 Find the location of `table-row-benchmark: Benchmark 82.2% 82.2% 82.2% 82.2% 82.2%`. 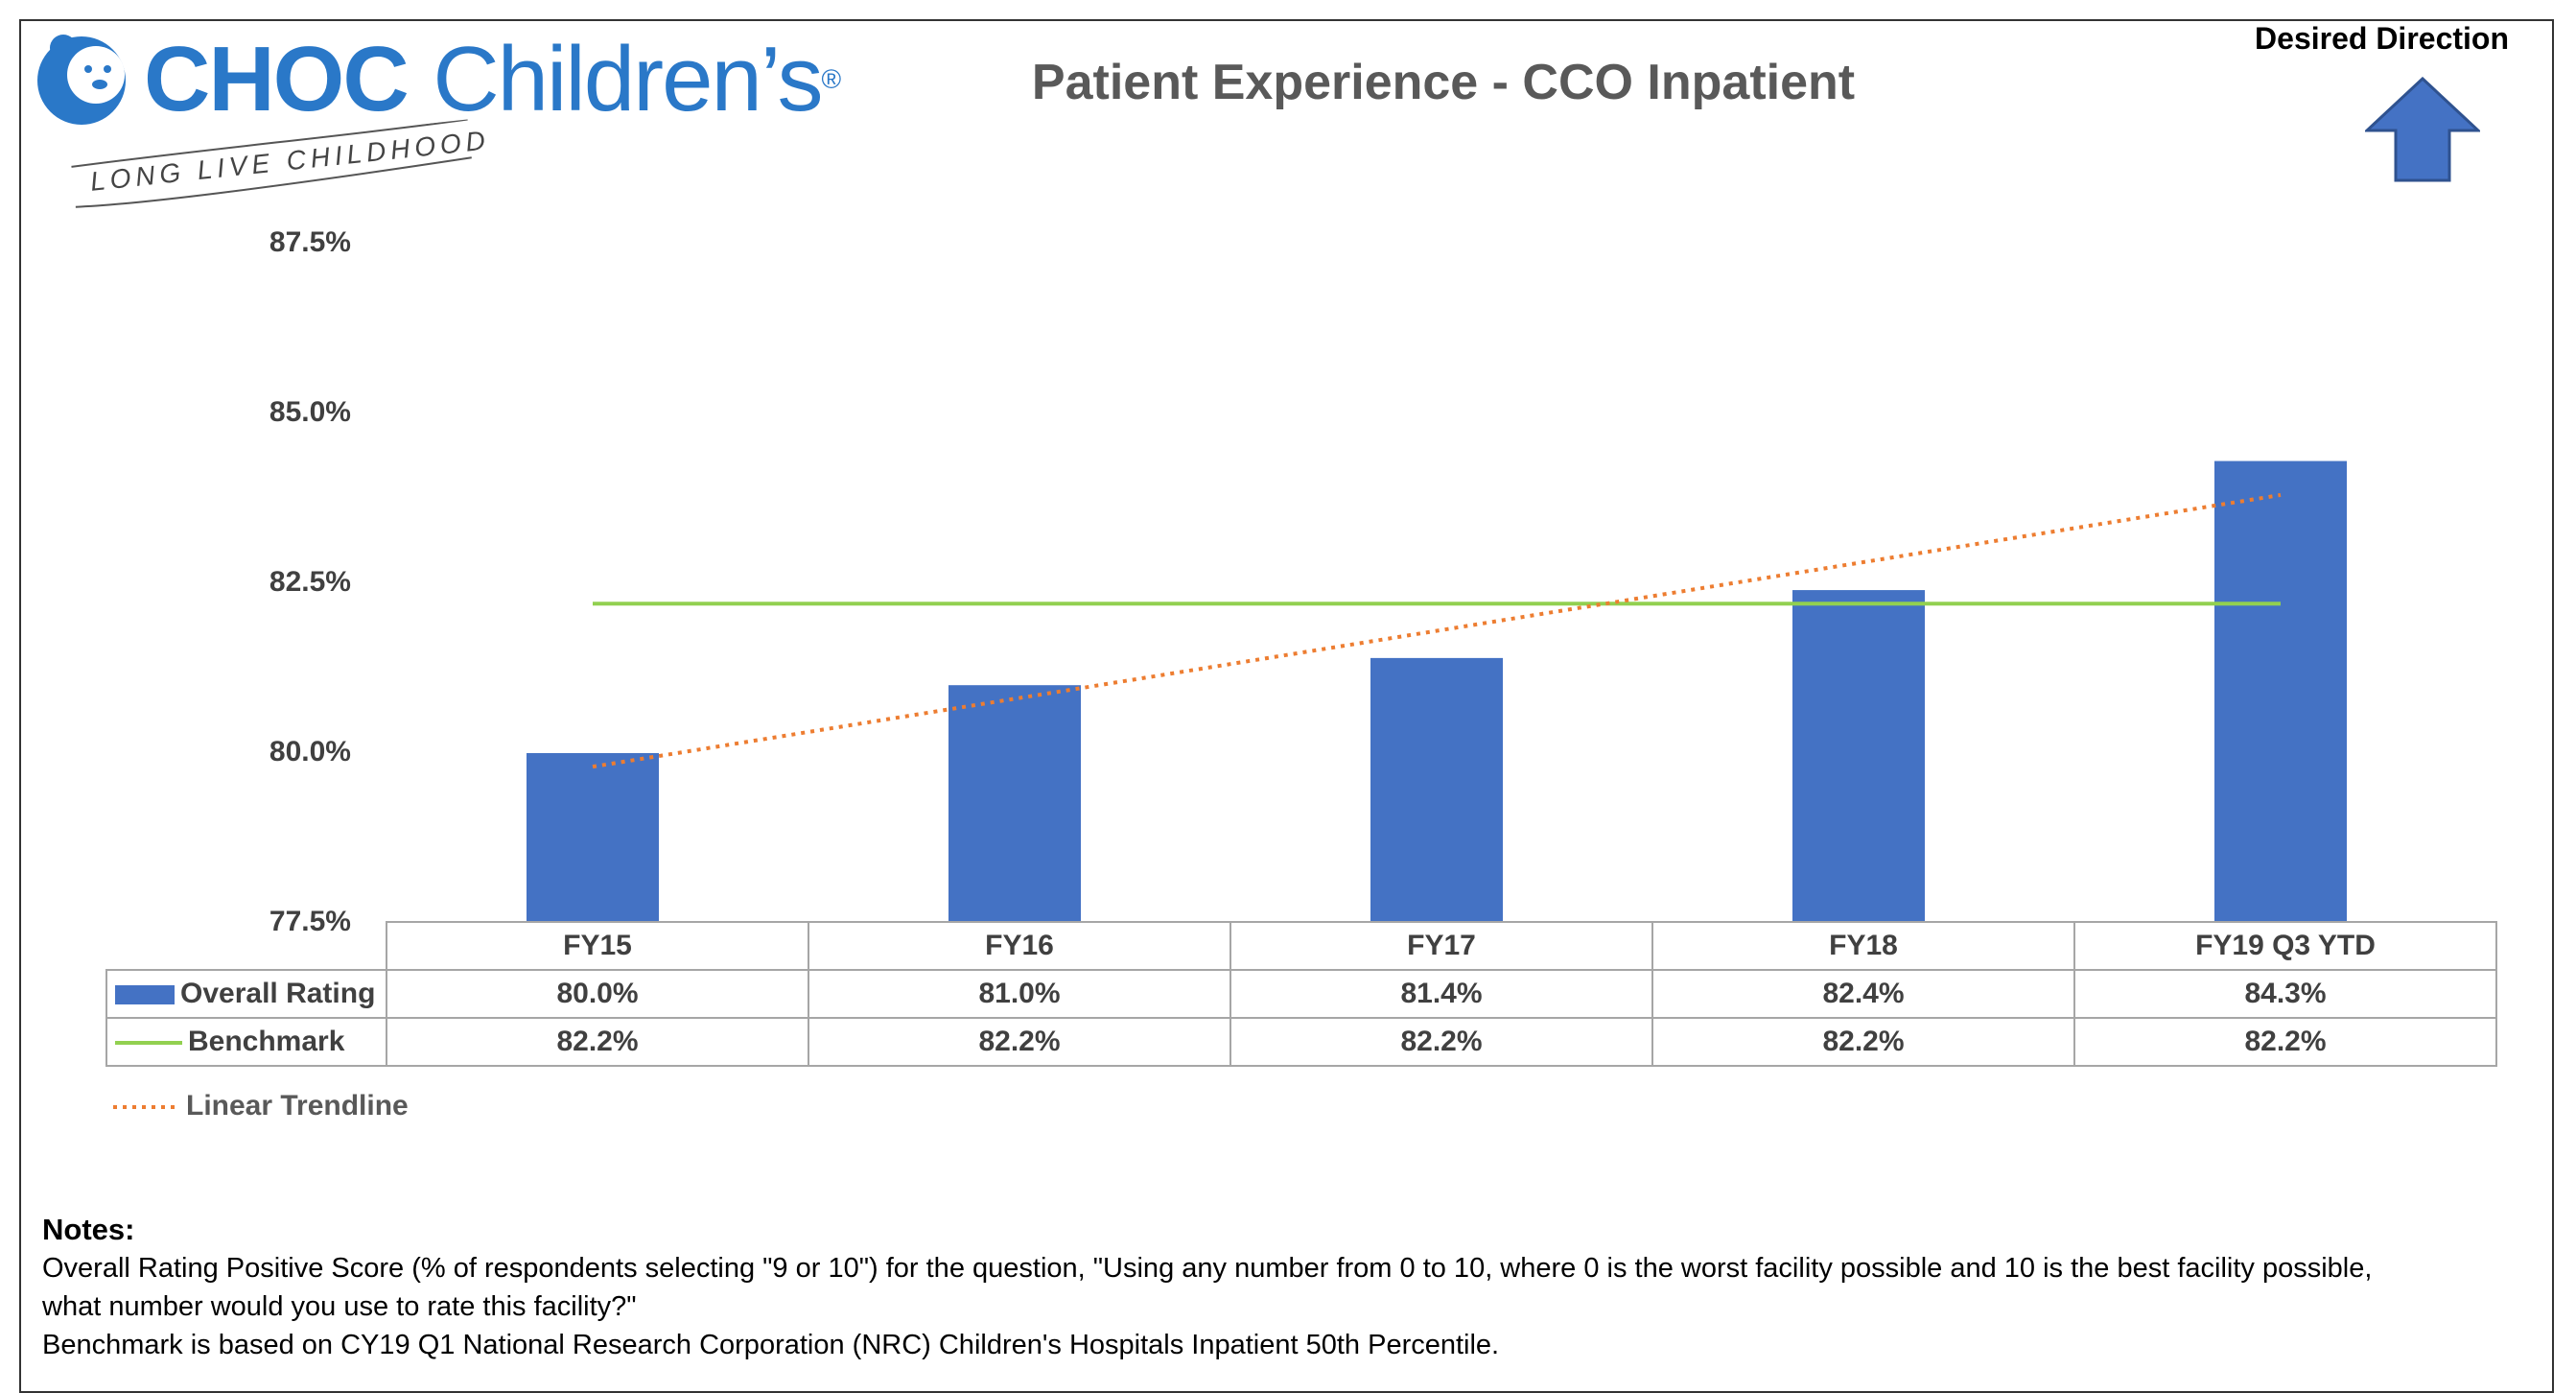

table-row-benchmark: Benchmark 82.2% 82.2% 82.2% 82.2% 82.2% is located at coordinates (1301, 1042).